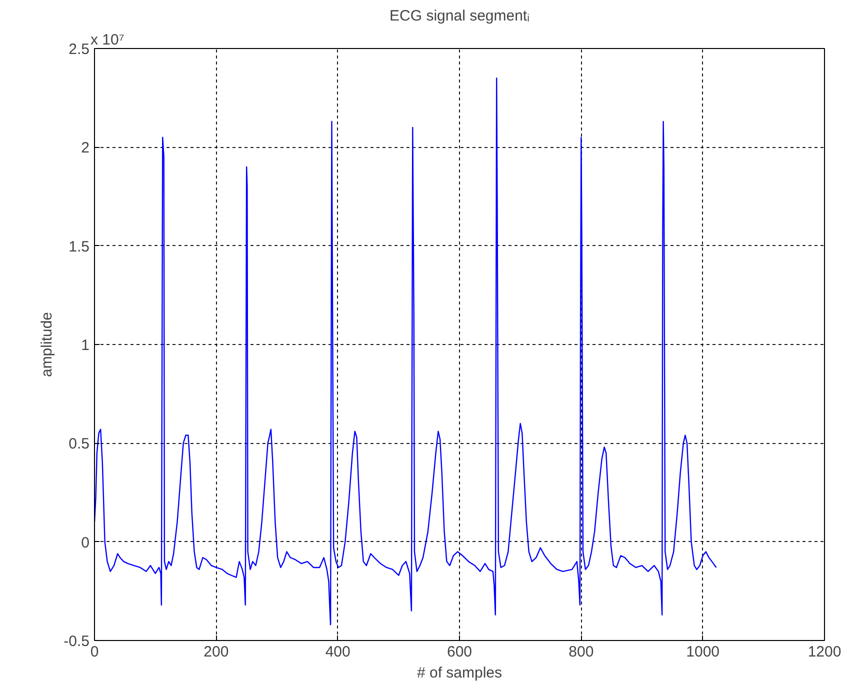 The width and height of the screenshot is (850, 696). I want to click on x-tick-label: 600, so click(459, 652).